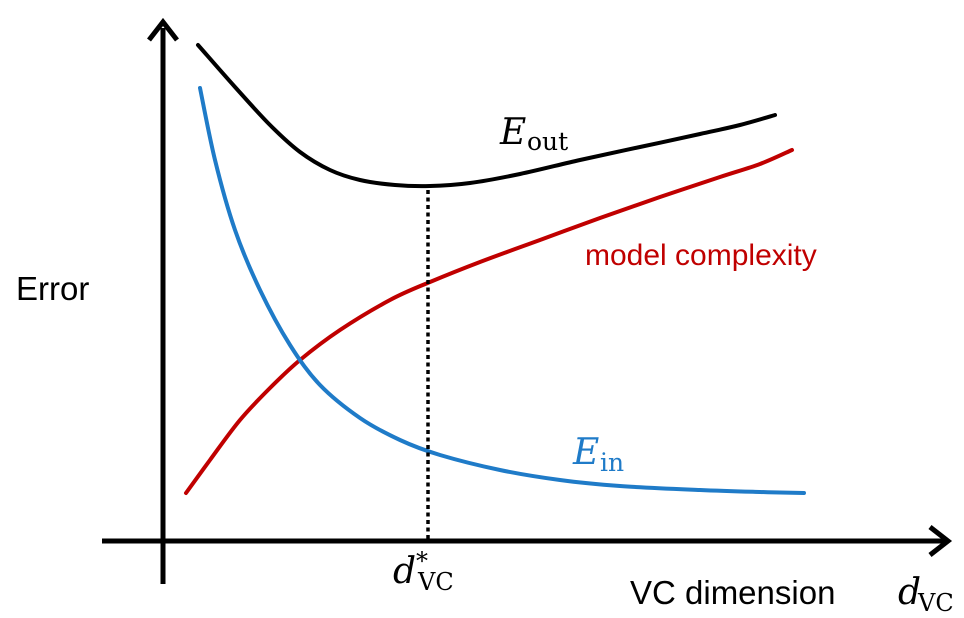  What do you see at coordinates (163, 29) in the screenshot?
I see `y-axis-arrowhead` at bounding box center [163, 29].